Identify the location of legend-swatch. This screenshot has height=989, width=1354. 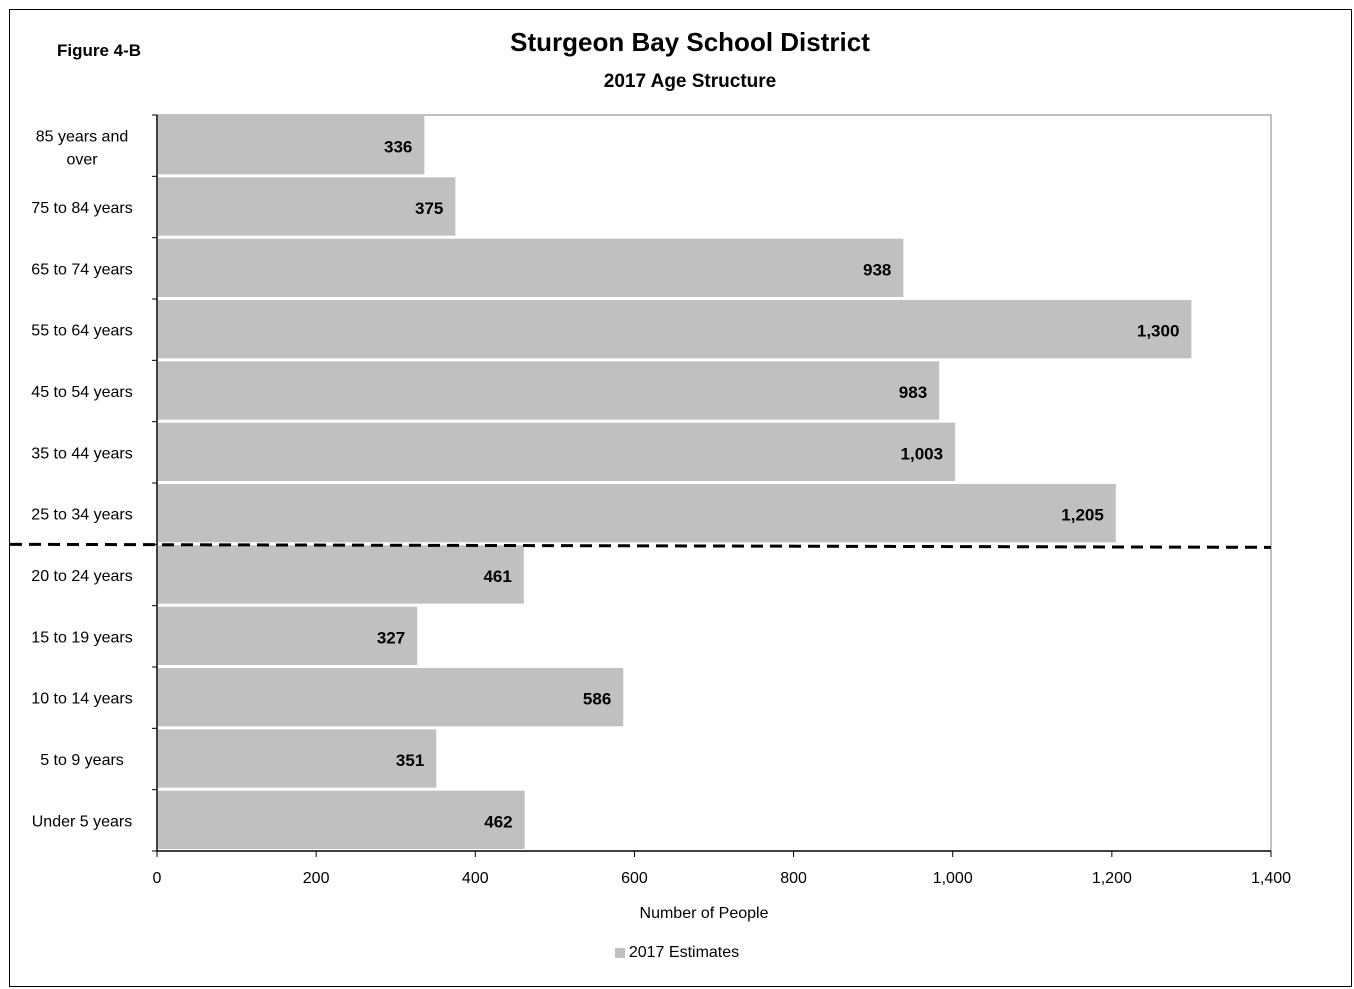
(619, 952).